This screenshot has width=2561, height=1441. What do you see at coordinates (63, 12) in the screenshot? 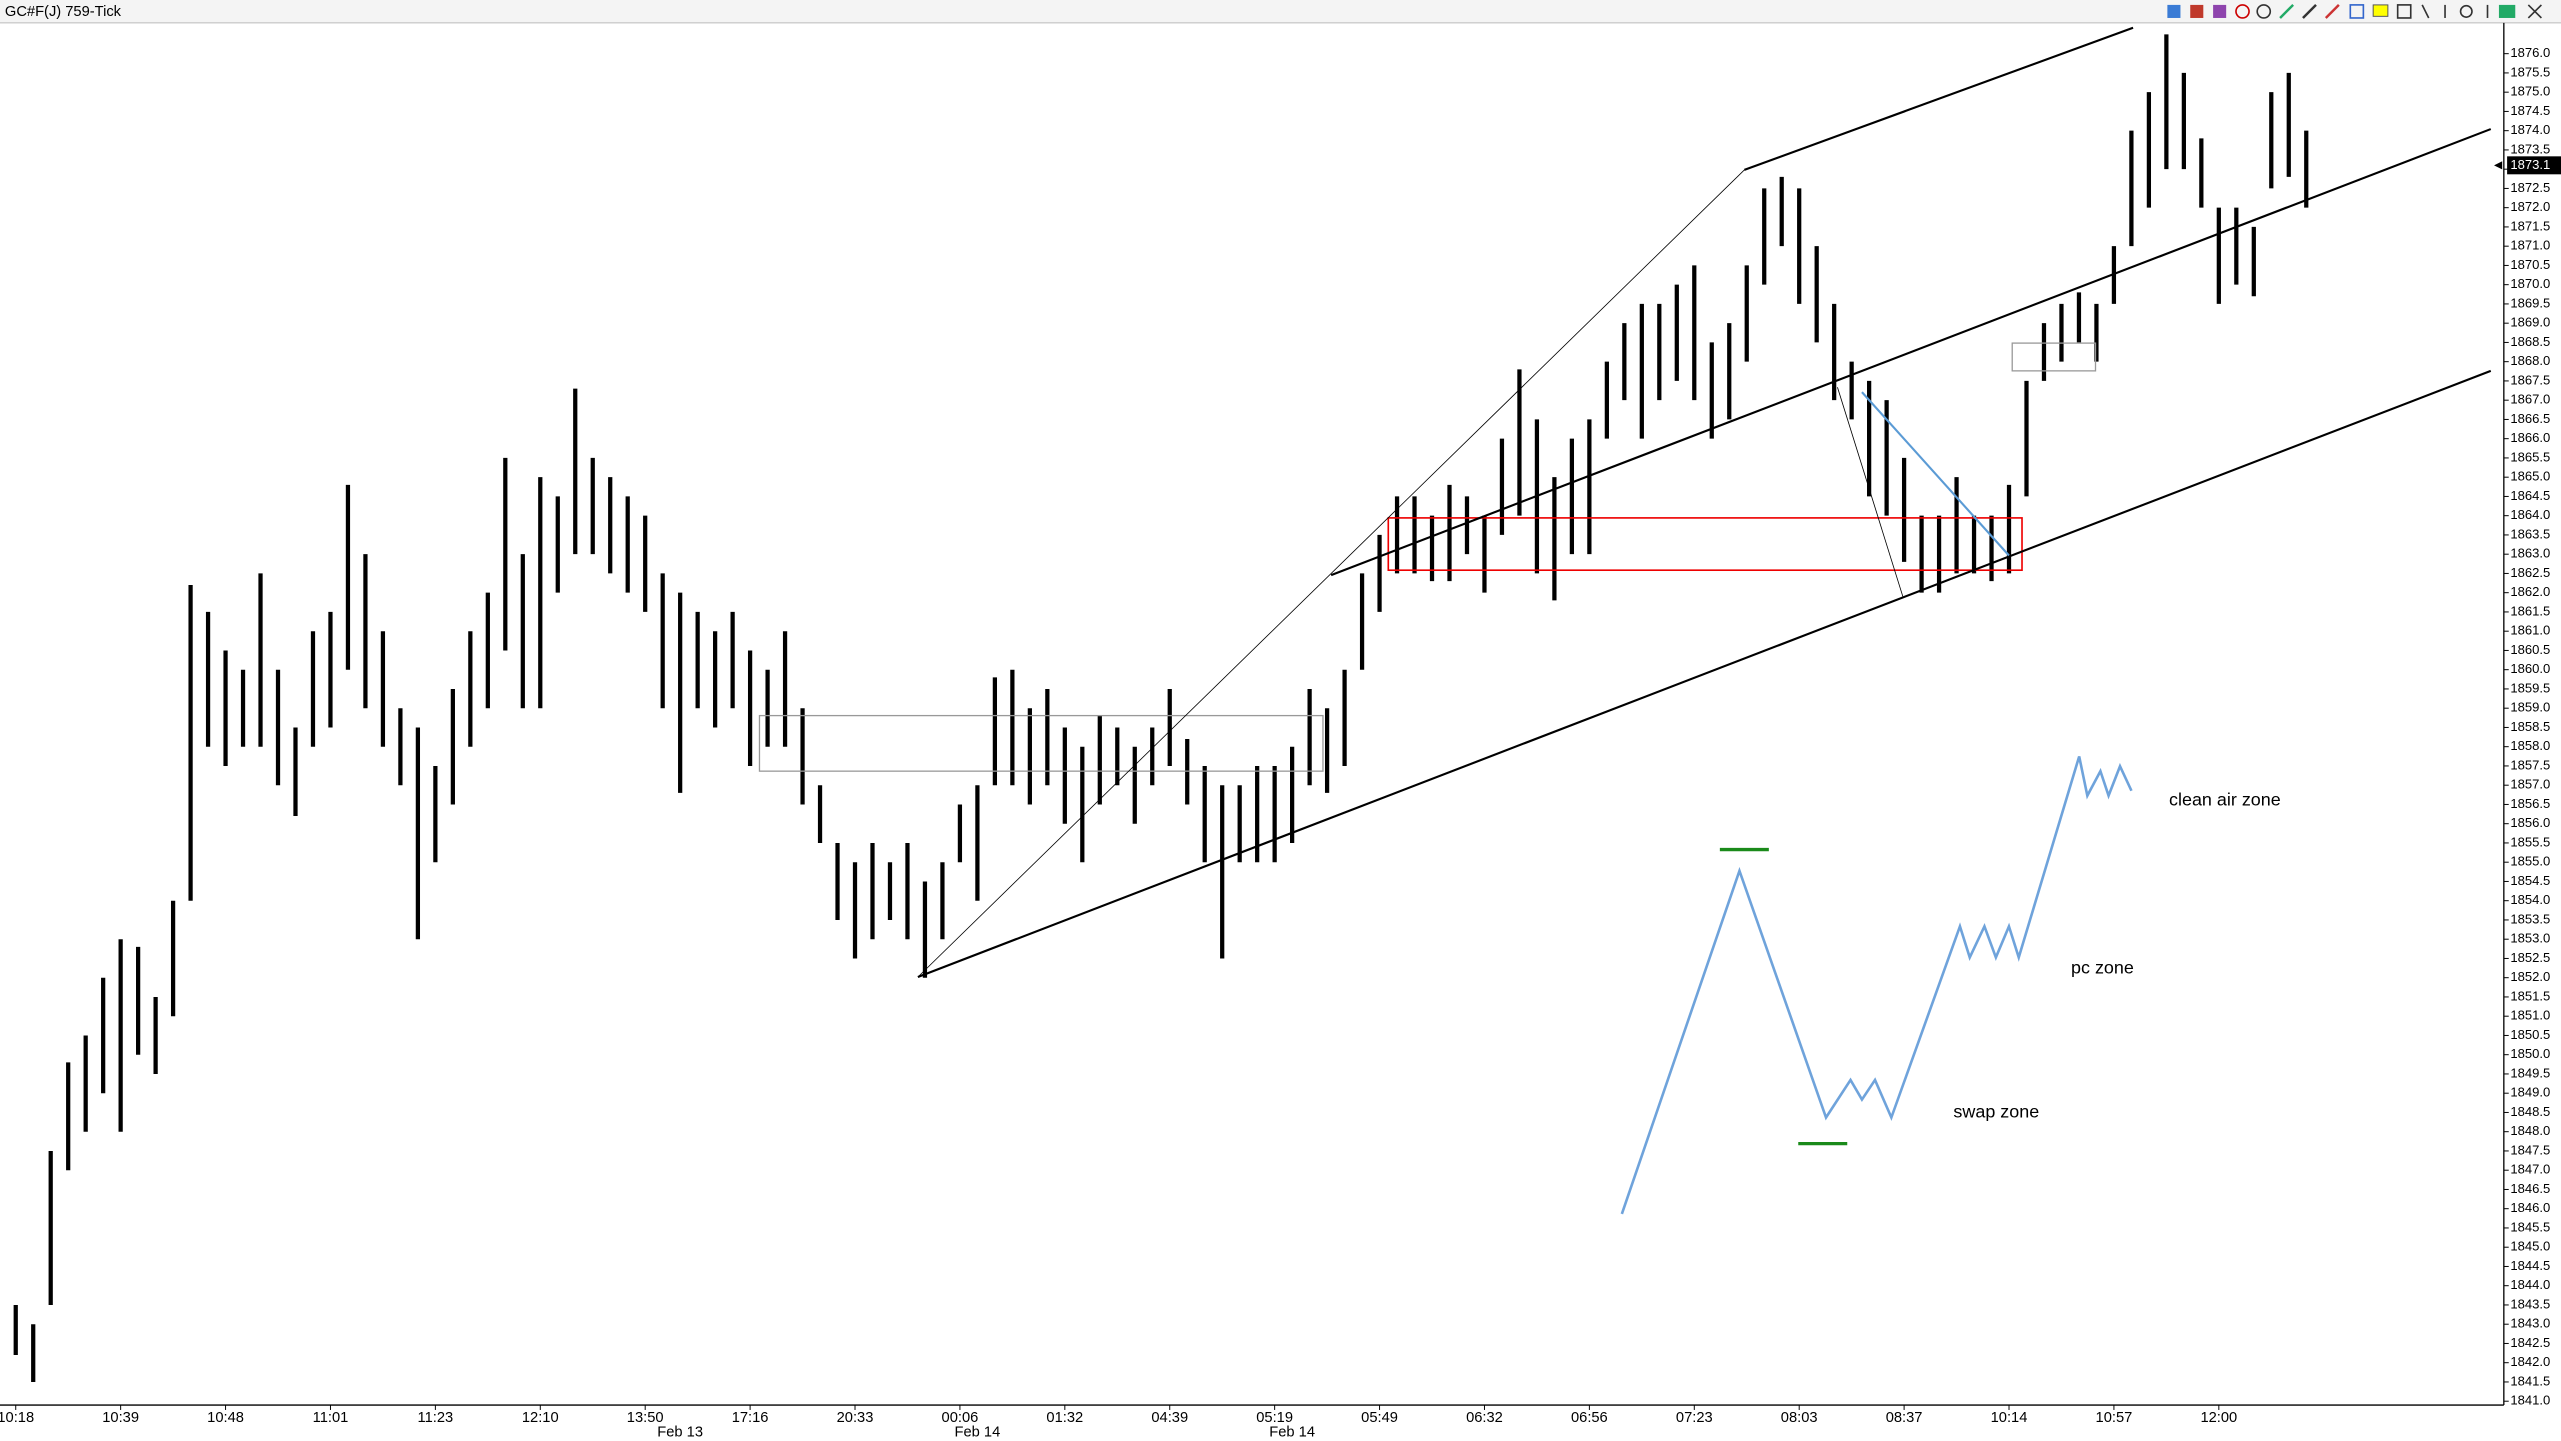
I see `chart-title: GC#F(J) 759-Tick` at bounding box center [63, 12].